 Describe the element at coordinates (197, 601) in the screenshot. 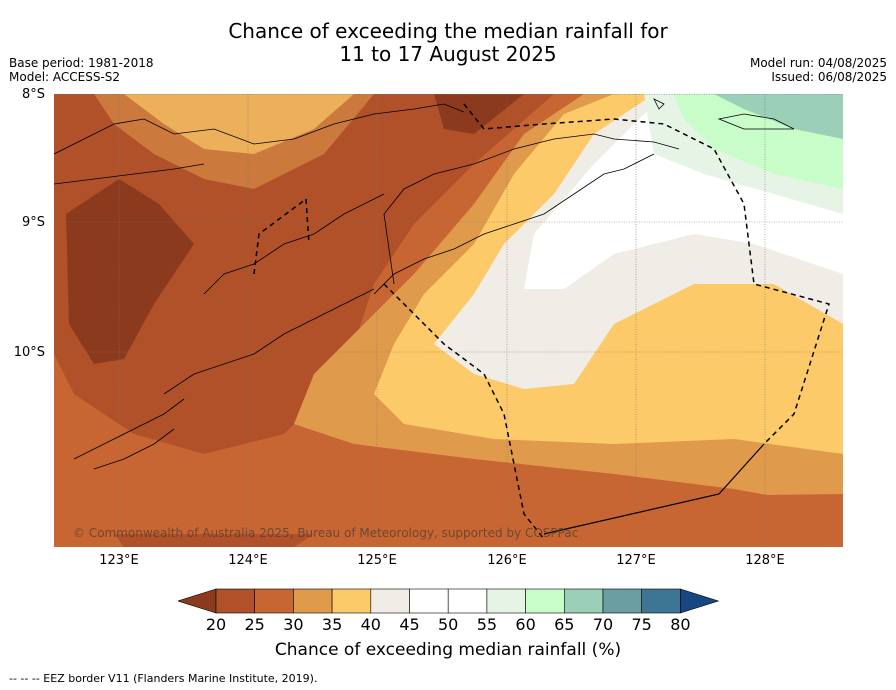

I see `colorbar-extend-low` at that location.